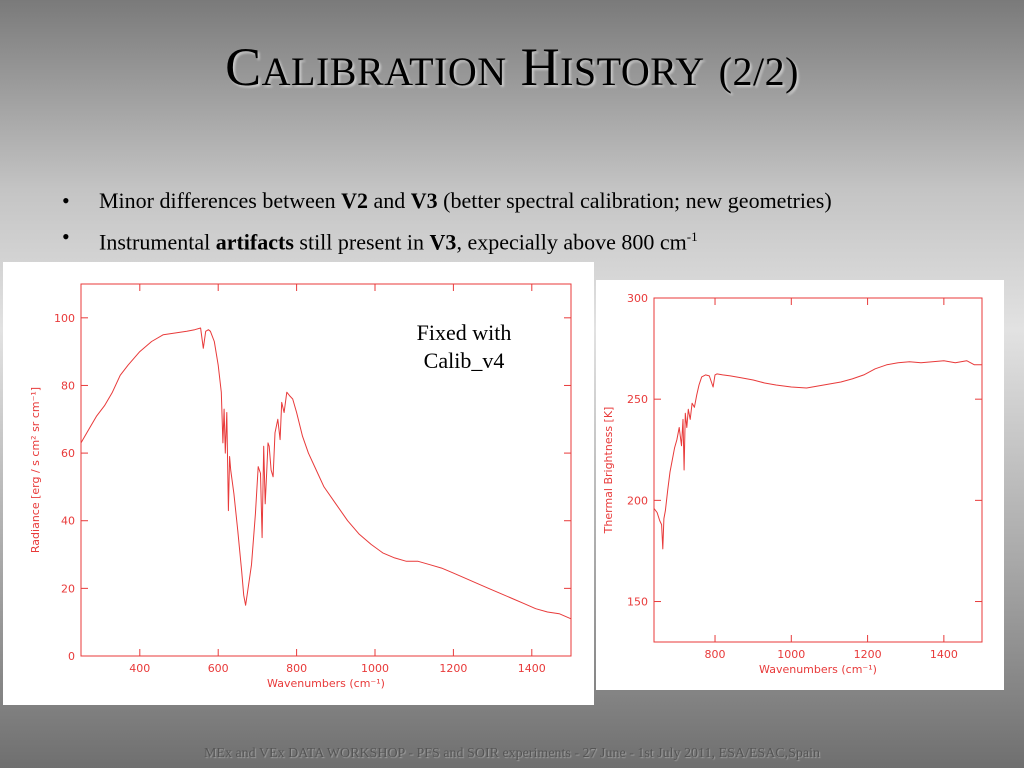  Describe the element at coordinates (608, 471) in the screenshot. I see `brightness-y-axis-label: Thermal Brightness [K]` at that location.